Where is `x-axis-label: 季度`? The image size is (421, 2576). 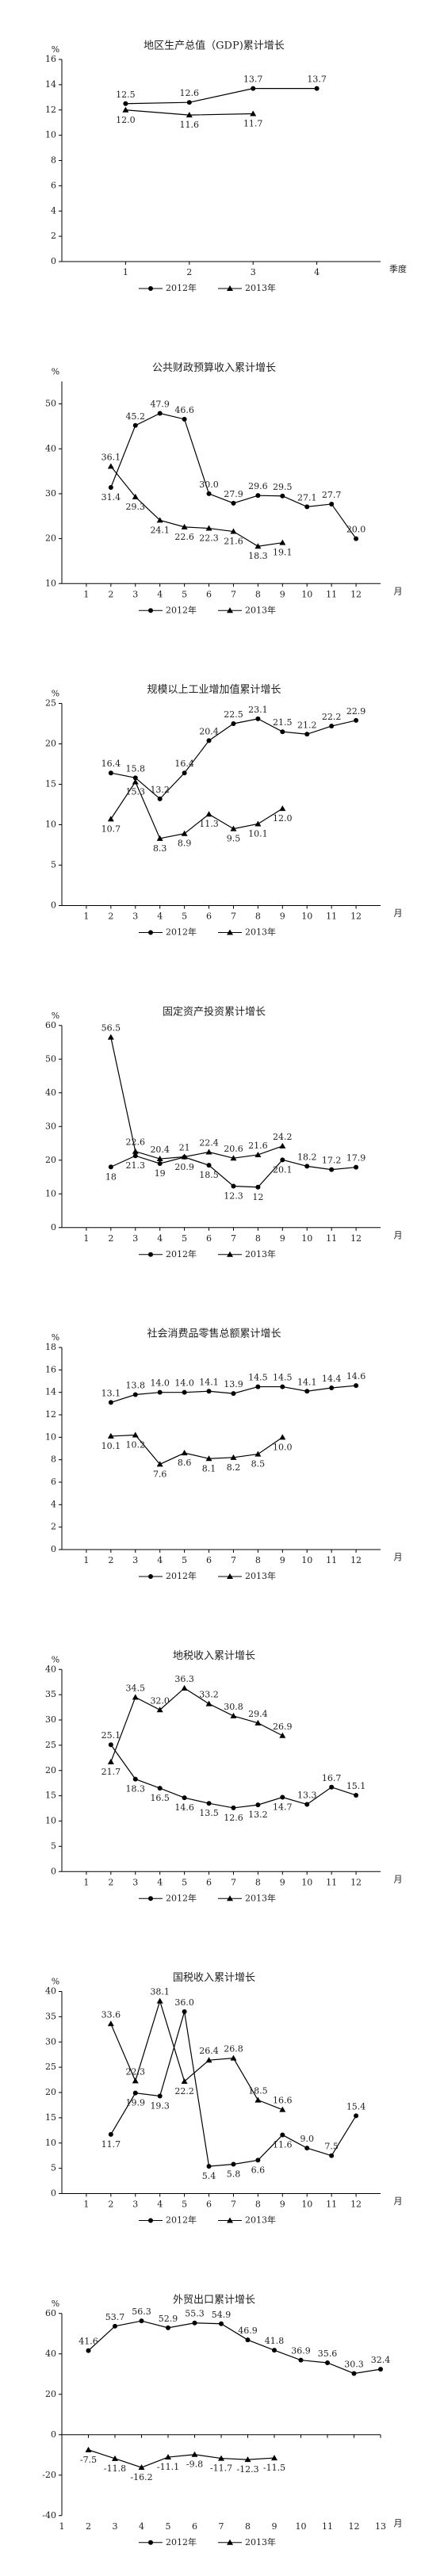
x-axis-label: 季度 is located at coordinates (398, 268).